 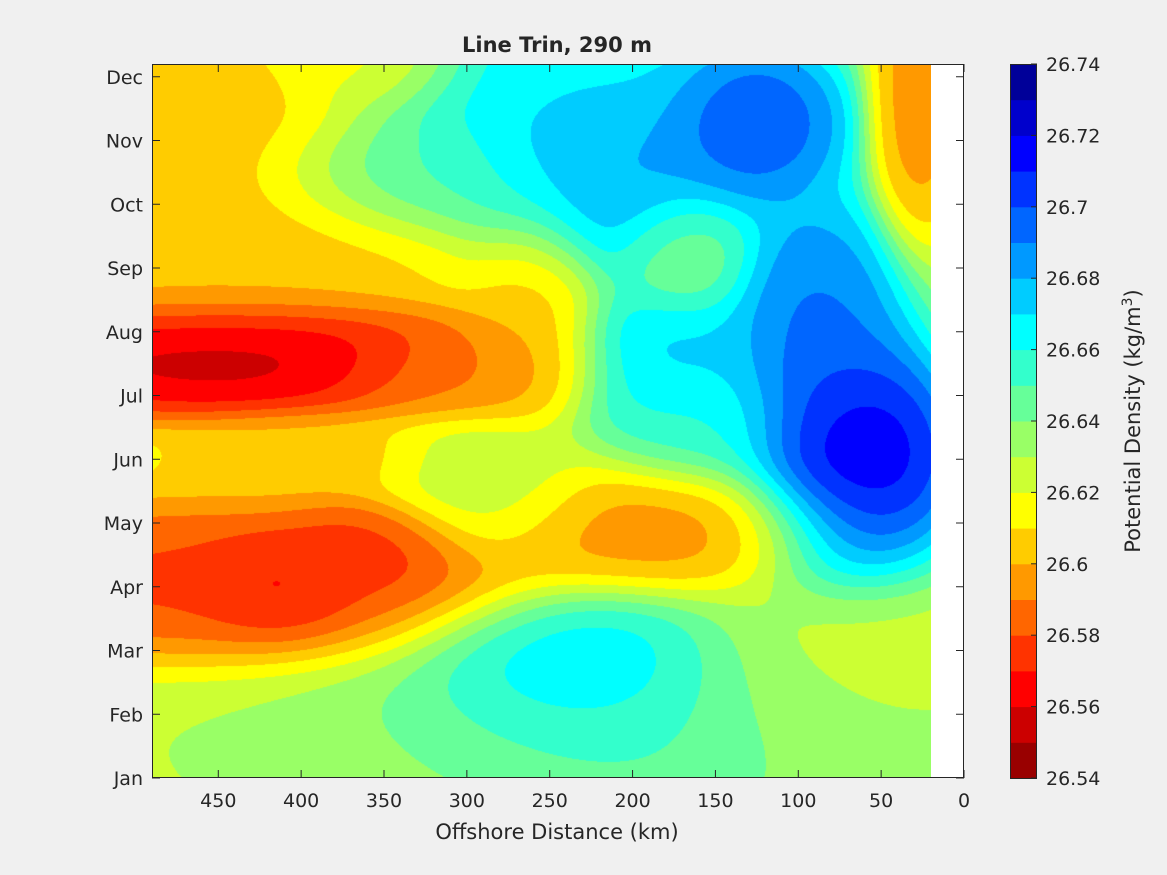 What do you see at coordinates (1073, 636) in the screenshot?
I see `colorbar-tick-label: 26.58` at bounding box center [1073, 636].